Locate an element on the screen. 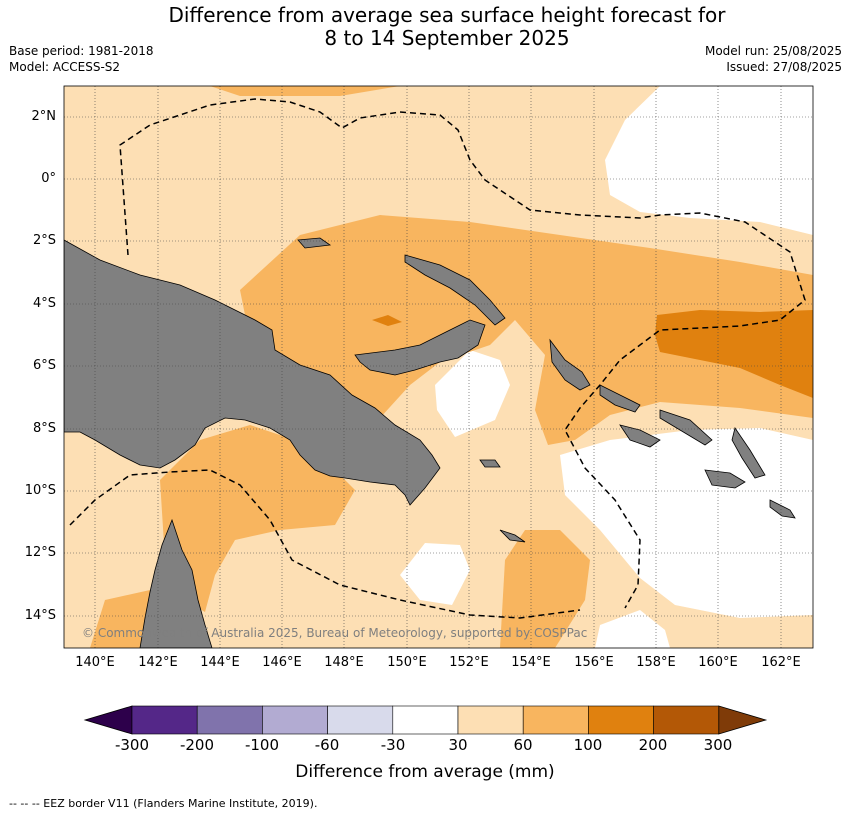  lat-label-14s: 14°S is located at coordinates (40, 615).